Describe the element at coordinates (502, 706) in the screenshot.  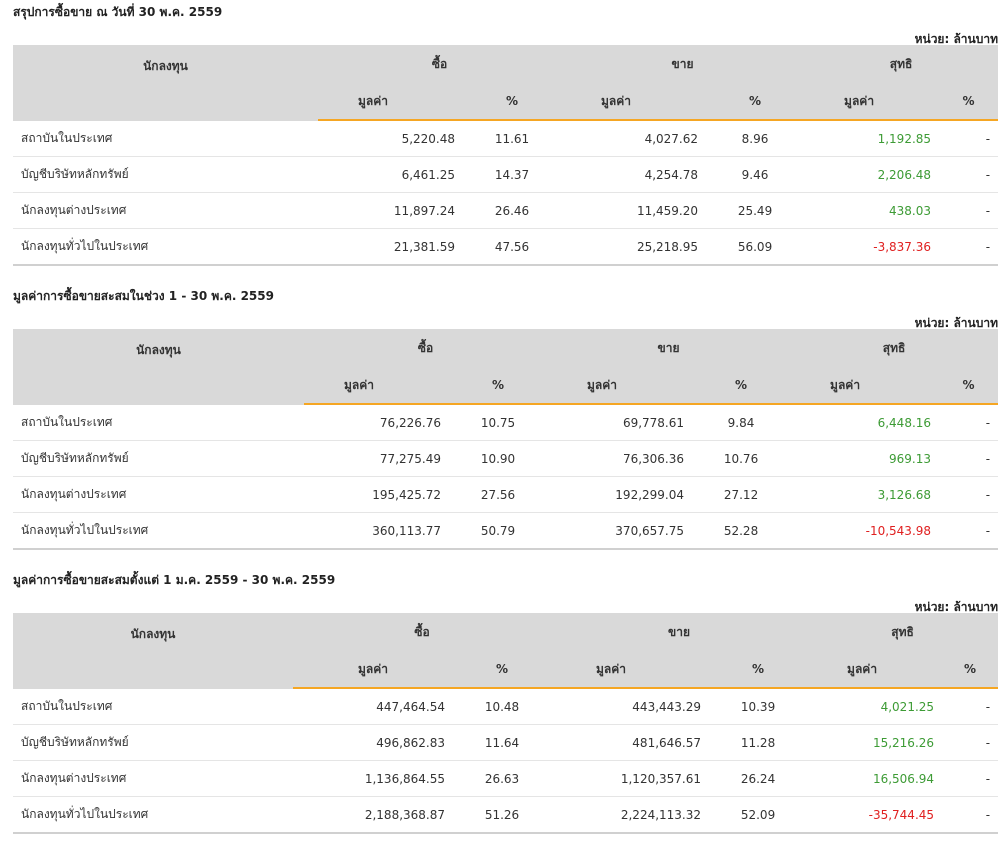
I see `buy-pct-cell: 10.48` at that location.